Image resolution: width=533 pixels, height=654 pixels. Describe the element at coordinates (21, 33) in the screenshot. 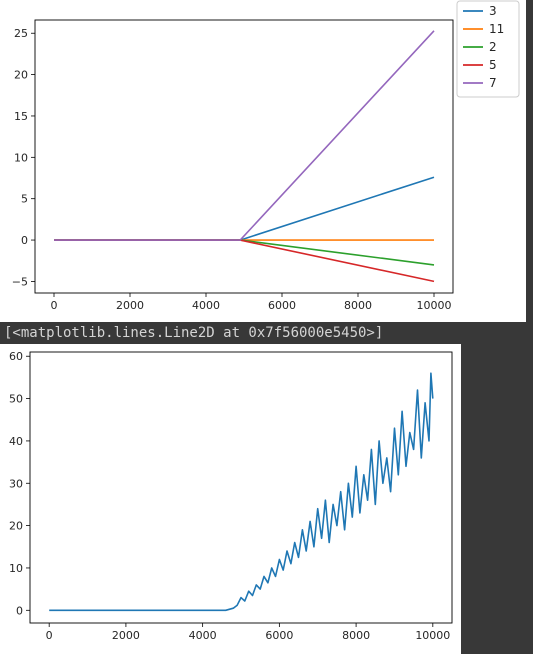

I see `chart1-ytick-label: 25` at that location.